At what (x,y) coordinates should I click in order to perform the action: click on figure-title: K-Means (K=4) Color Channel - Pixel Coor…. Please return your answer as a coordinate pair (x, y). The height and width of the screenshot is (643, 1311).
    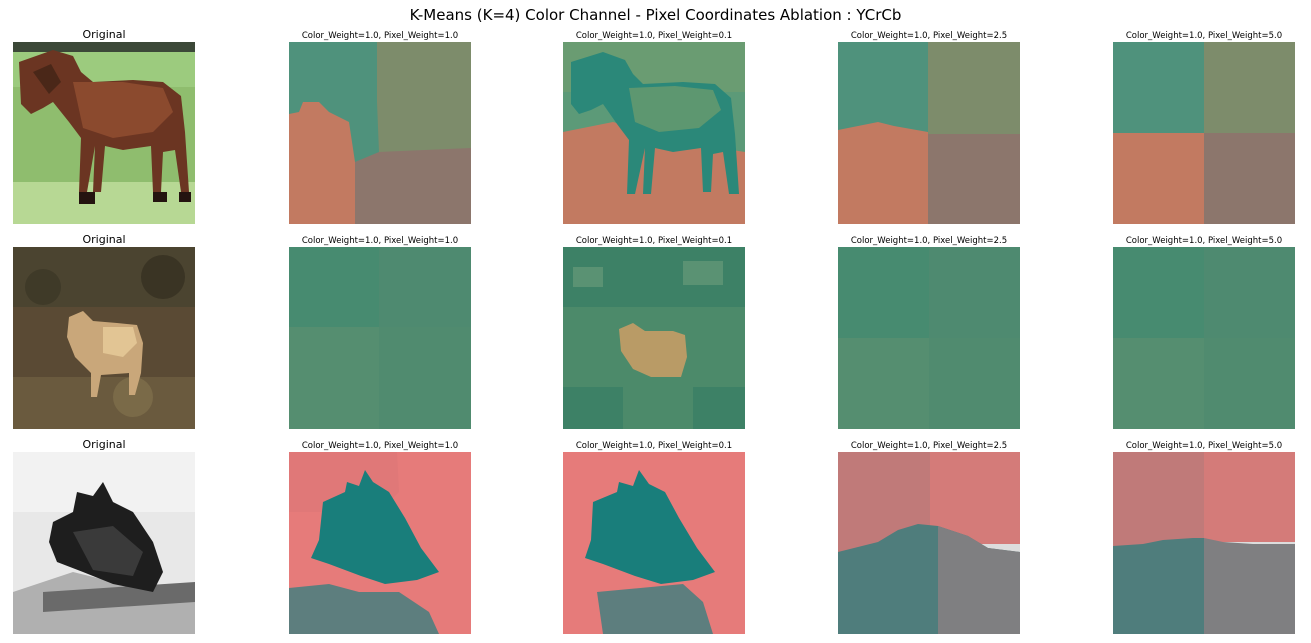
    Looking at the image, I should click on (655, 15).